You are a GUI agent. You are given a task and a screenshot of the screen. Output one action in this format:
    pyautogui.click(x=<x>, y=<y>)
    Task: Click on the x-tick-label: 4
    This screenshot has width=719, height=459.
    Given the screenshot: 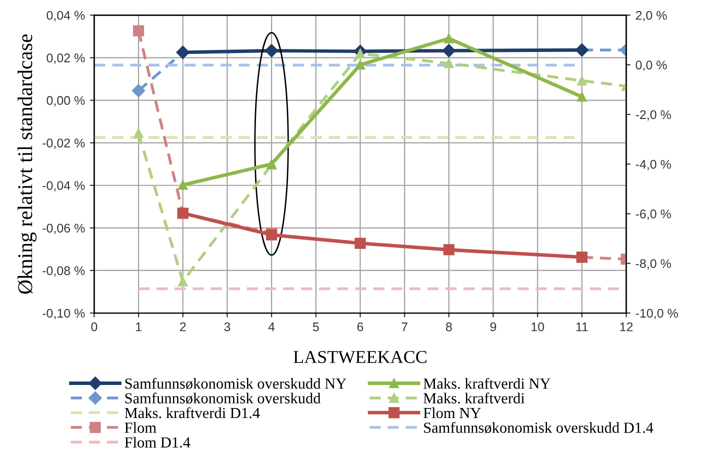 What is the action you would take?
    pyautogui.click(x=271, y=327)
    